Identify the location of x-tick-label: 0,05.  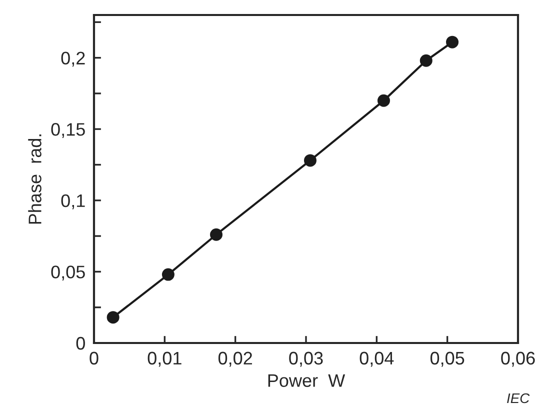
(447, 359).